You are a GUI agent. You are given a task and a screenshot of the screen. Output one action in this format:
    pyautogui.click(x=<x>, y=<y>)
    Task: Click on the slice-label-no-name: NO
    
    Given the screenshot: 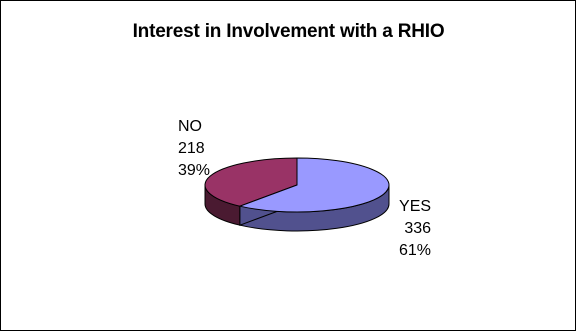 What is the action you would take?
    pyautogui.click(x=190, y=126)
    